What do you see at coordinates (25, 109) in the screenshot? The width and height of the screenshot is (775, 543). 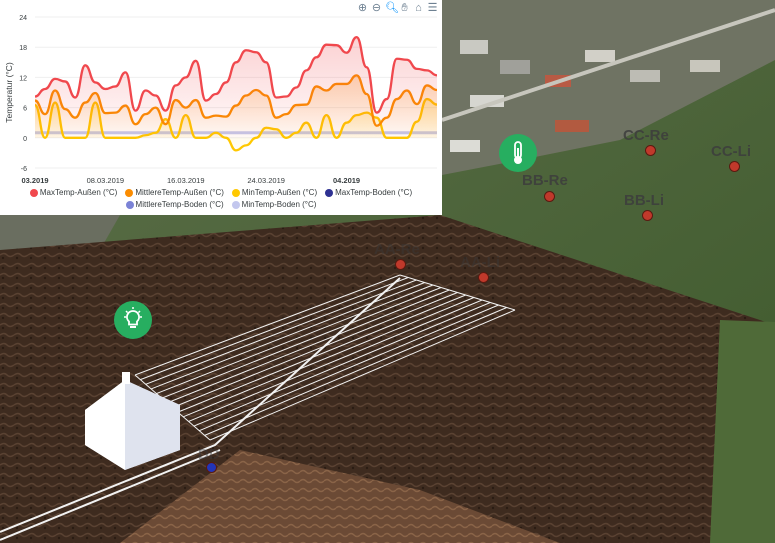 I see `y-tick-label: 6` at bounding box center [25, 109].